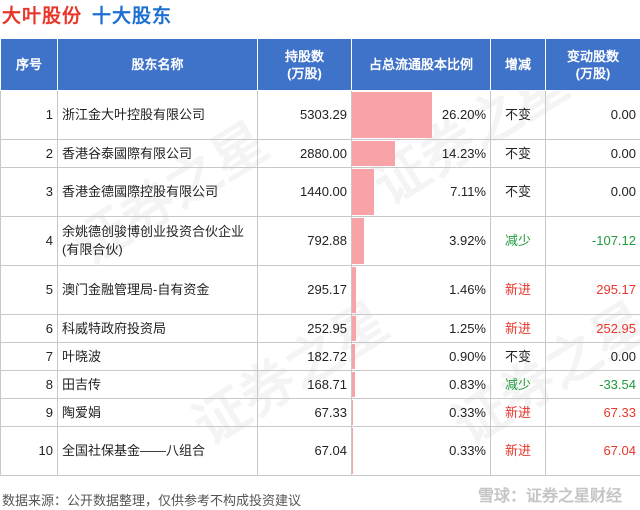 This screenshot has width=640, height=510. Describe the element at coordinates (152, 500) in the screenshot. I see `data-source-note: 数据来源：公开数据整理，仅供参考不构成投资建议` at that location.